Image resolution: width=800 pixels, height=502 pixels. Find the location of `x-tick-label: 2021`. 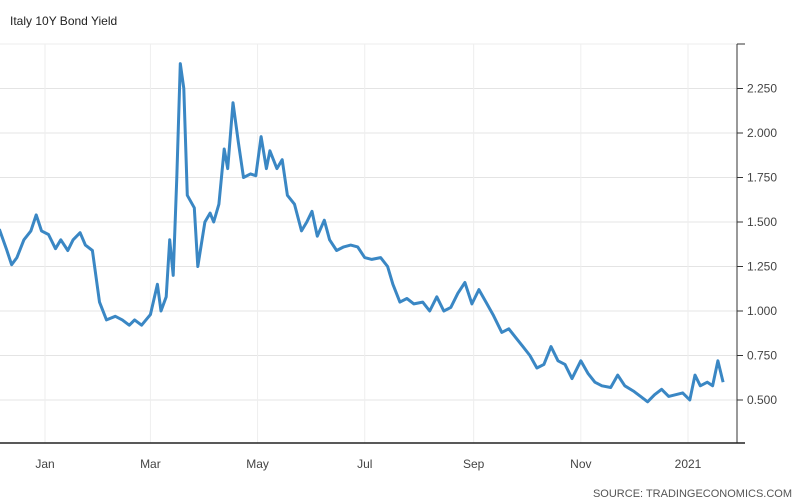

x-tick-label: 2021 is located at coordinates (688, 464).